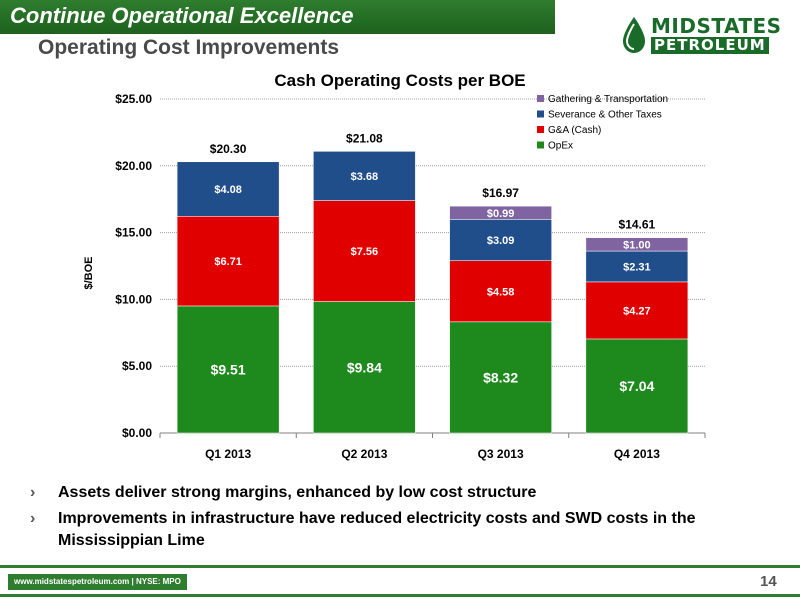 This screenshot has width=800, height=600. Describe the element at coordinates (364, 454) in the screenshot. I see `x-tick-label: Q2 2013` at that location.